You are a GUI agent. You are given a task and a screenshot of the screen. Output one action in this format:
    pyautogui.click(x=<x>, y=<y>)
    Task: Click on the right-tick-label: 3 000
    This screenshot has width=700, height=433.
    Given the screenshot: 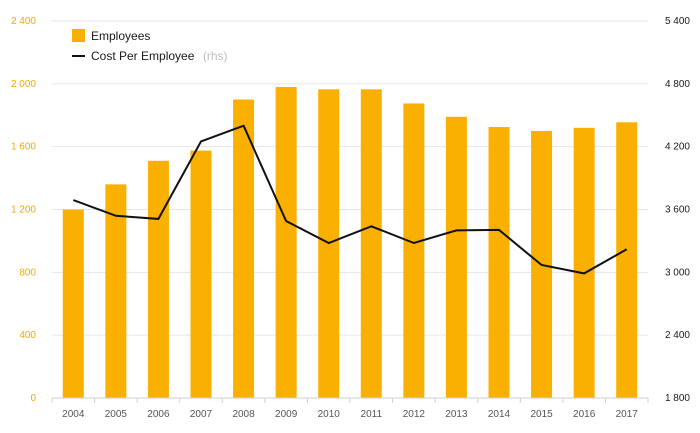 What is the action you would take?
    pyautogui.click(x=677, y=272)
    